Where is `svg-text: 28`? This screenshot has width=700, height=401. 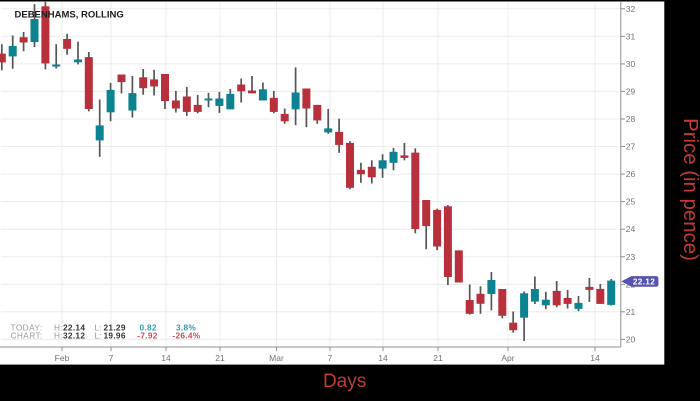
svg-text: 28 is located at coordinates (631, 119).